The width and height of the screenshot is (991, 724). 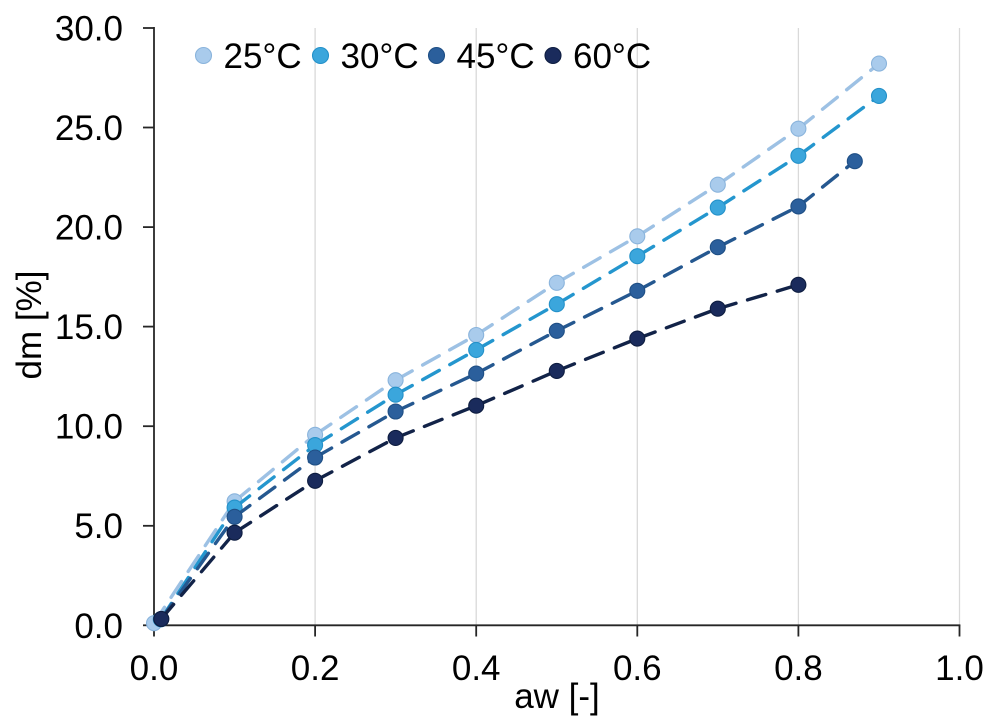 I want to click on svg-text: aw [-], so click(x=557, y=696).